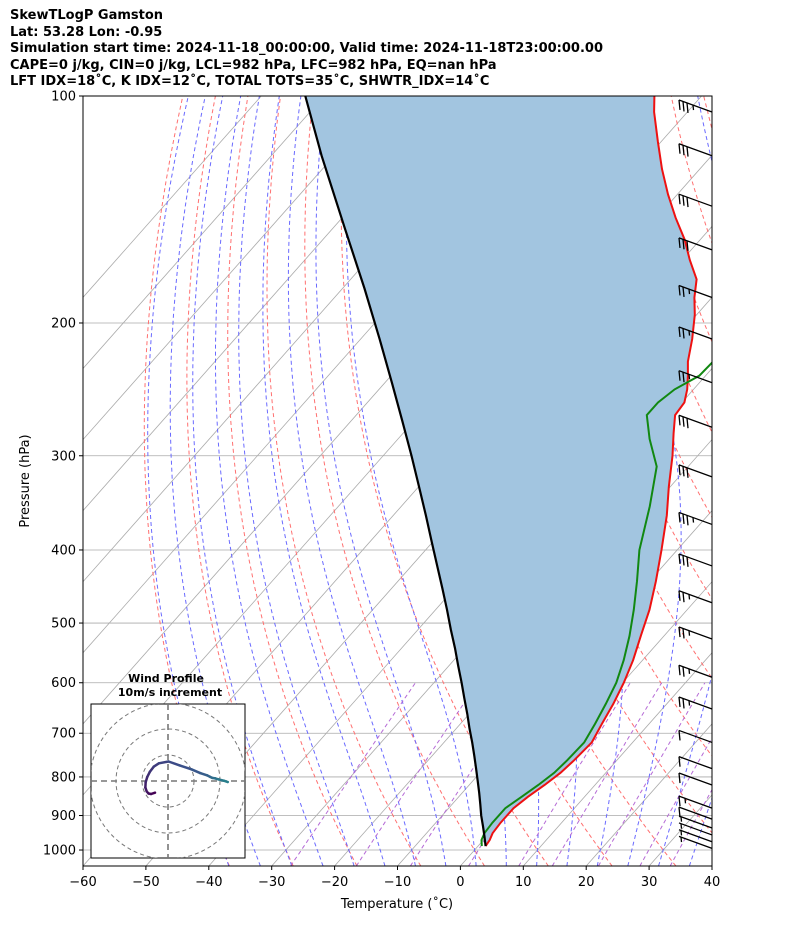 This screenshot has height=937, width=794. I want to click on x-tick-label: −50, so click(145, 882).